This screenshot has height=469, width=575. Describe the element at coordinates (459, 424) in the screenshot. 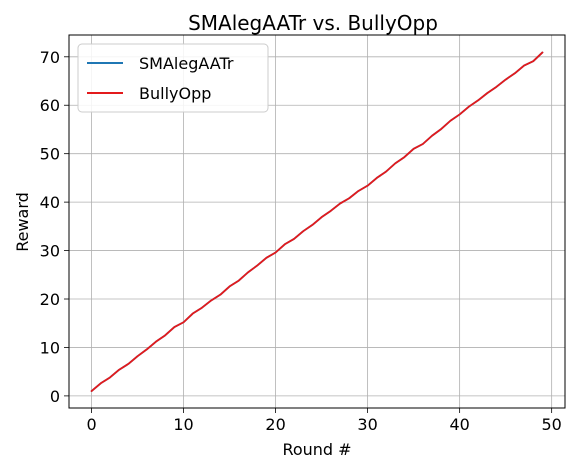

I see `x-tick-label: 40` at that location.